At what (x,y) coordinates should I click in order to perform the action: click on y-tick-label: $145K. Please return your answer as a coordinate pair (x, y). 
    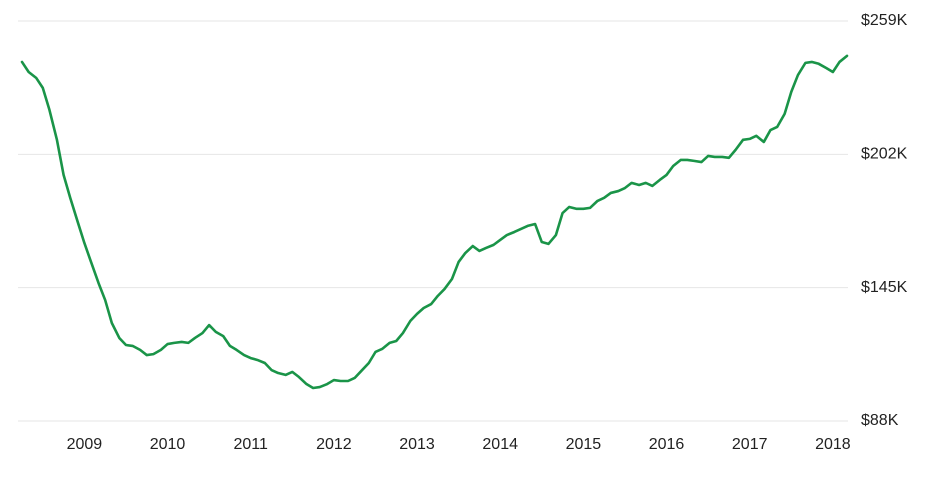
    Looking at the image, I should click on (884, 287).